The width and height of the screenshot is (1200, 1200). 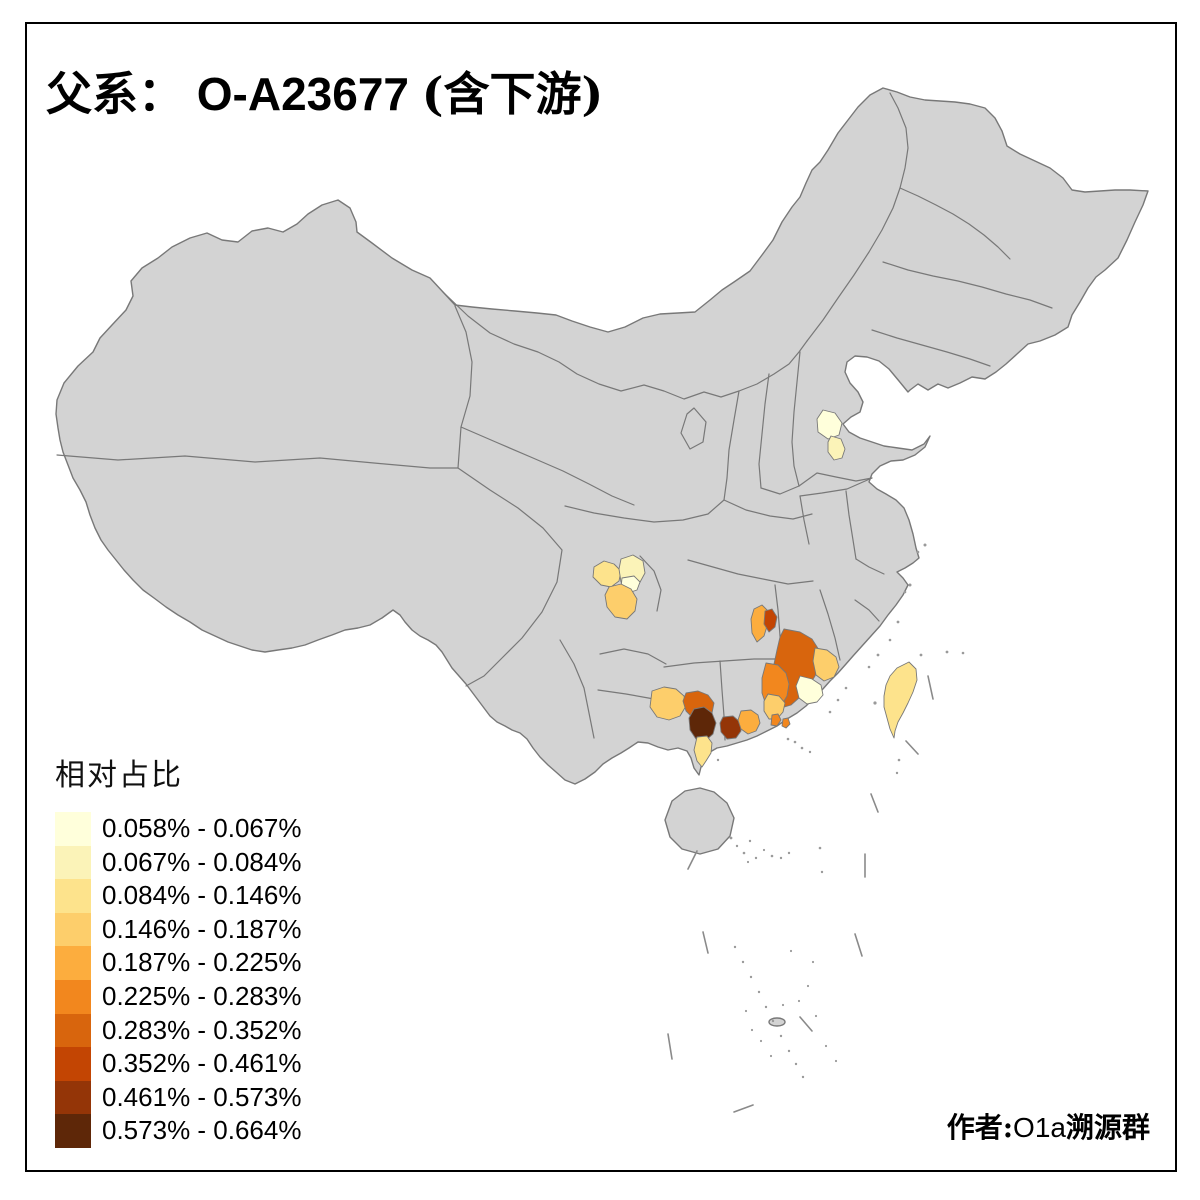 I want to click on legend-row-1: 0.067% - 0.084%, so click(x=178, y=862).